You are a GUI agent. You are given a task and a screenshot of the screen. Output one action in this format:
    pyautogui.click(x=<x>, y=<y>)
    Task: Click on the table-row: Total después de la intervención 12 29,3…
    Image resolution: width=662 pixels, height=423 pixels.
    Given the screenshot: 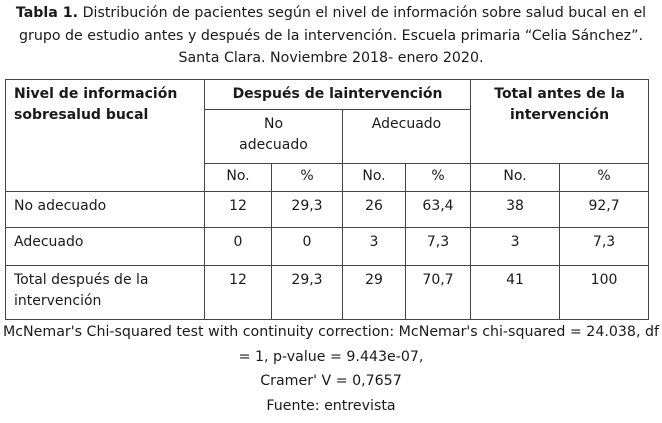 What is the action you would take?
    pyautogui.click(x=327, y=292)
    